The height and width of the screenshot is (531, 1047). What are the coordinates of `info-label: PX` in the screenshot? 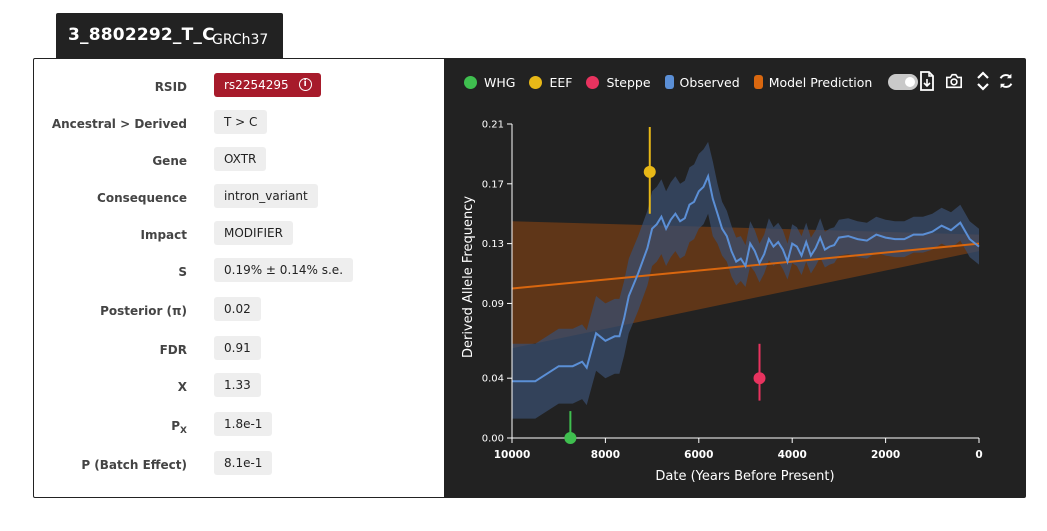 It's located at (179, 427).